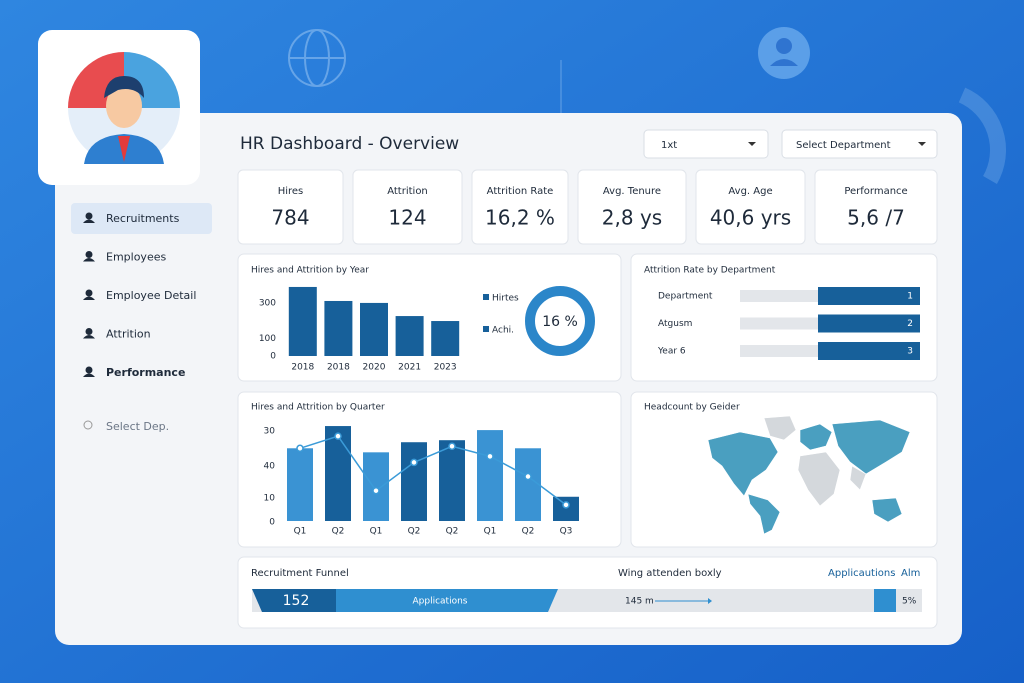  I want to click on avatar-hair, so click(124, 87).